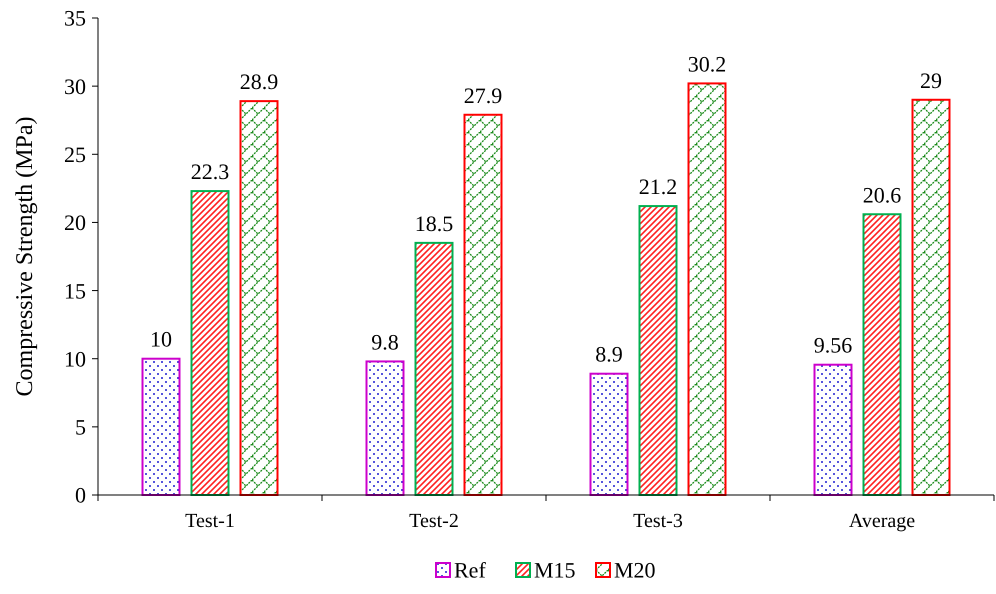 This screenshot has width=996, height=594. I want to click on data-label: 10, so click(161, 339).